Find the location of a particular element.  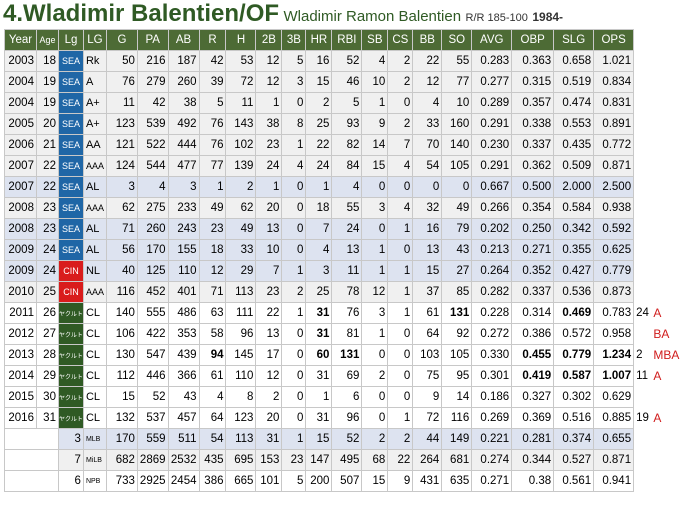

stat: 0.283 is located at coordinates (492, 61).